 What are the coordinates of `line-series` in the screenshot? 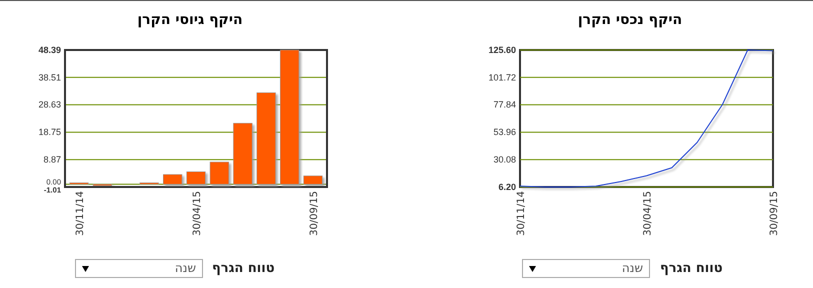 It's located at (647, 119).